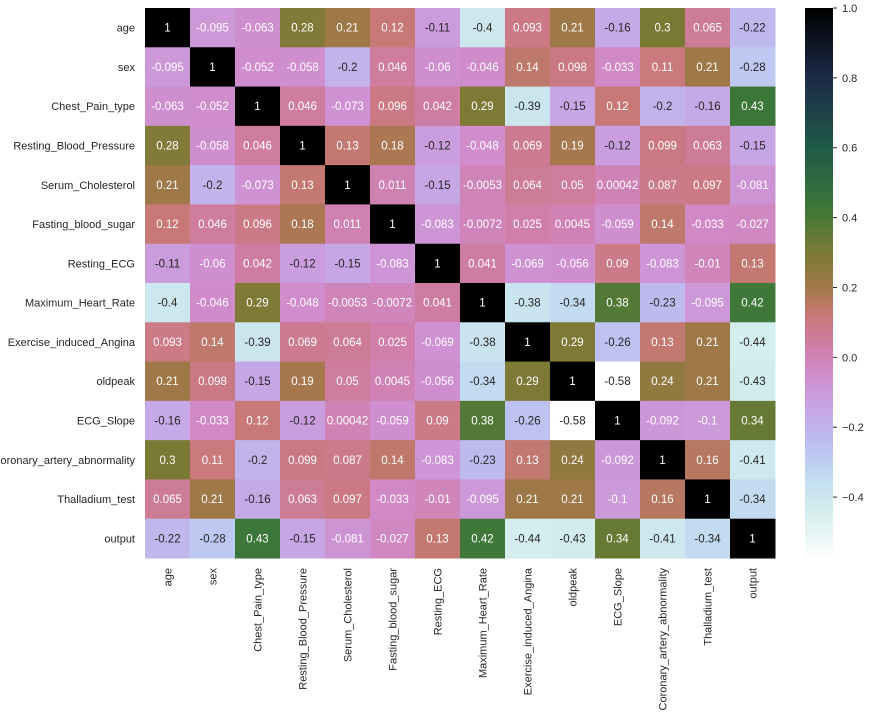 The width and height of the screenshot is (881, 728). Describe the element at coordinates (257, 225) in the screenshot. I see `cell-value-label: 0.096` at that location.